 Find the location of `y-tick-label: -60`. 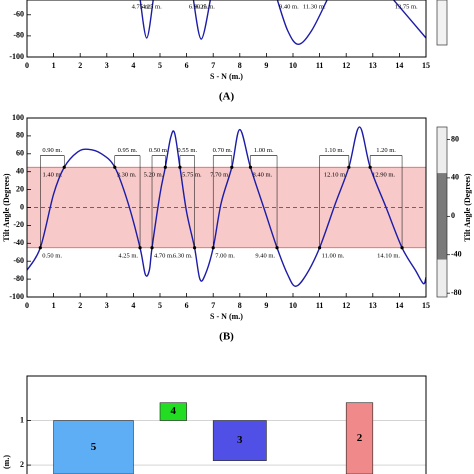

y-tick-label: -60 is located at coordinates (18, 260).